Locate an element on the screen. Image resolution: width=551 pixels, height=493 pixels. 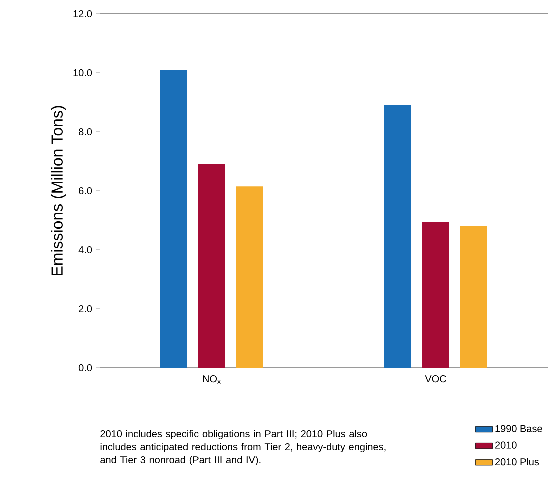
y-tick-label: 2.0 is located at coordinates (85, 309).